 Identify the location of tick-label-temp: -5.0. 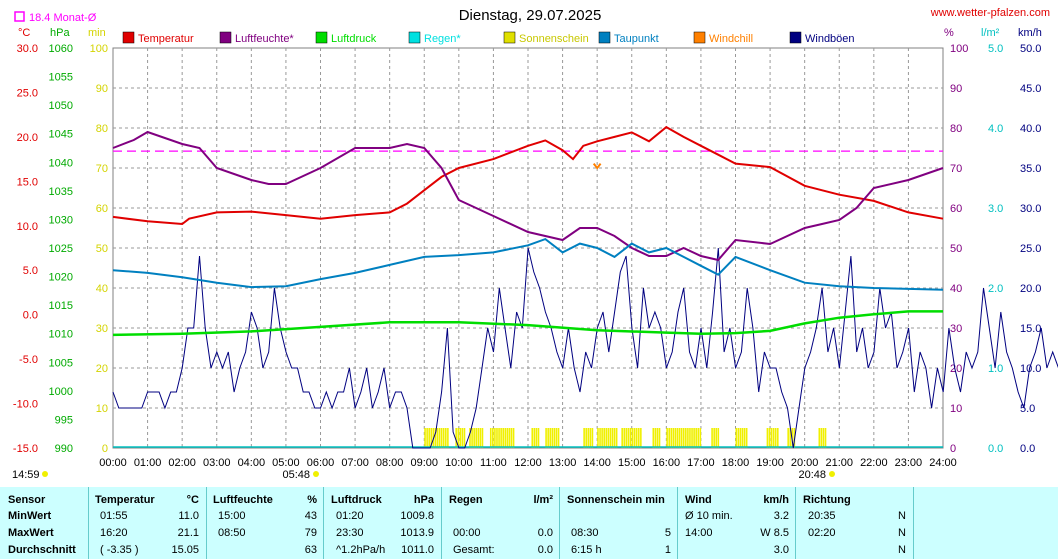
(28, 360).